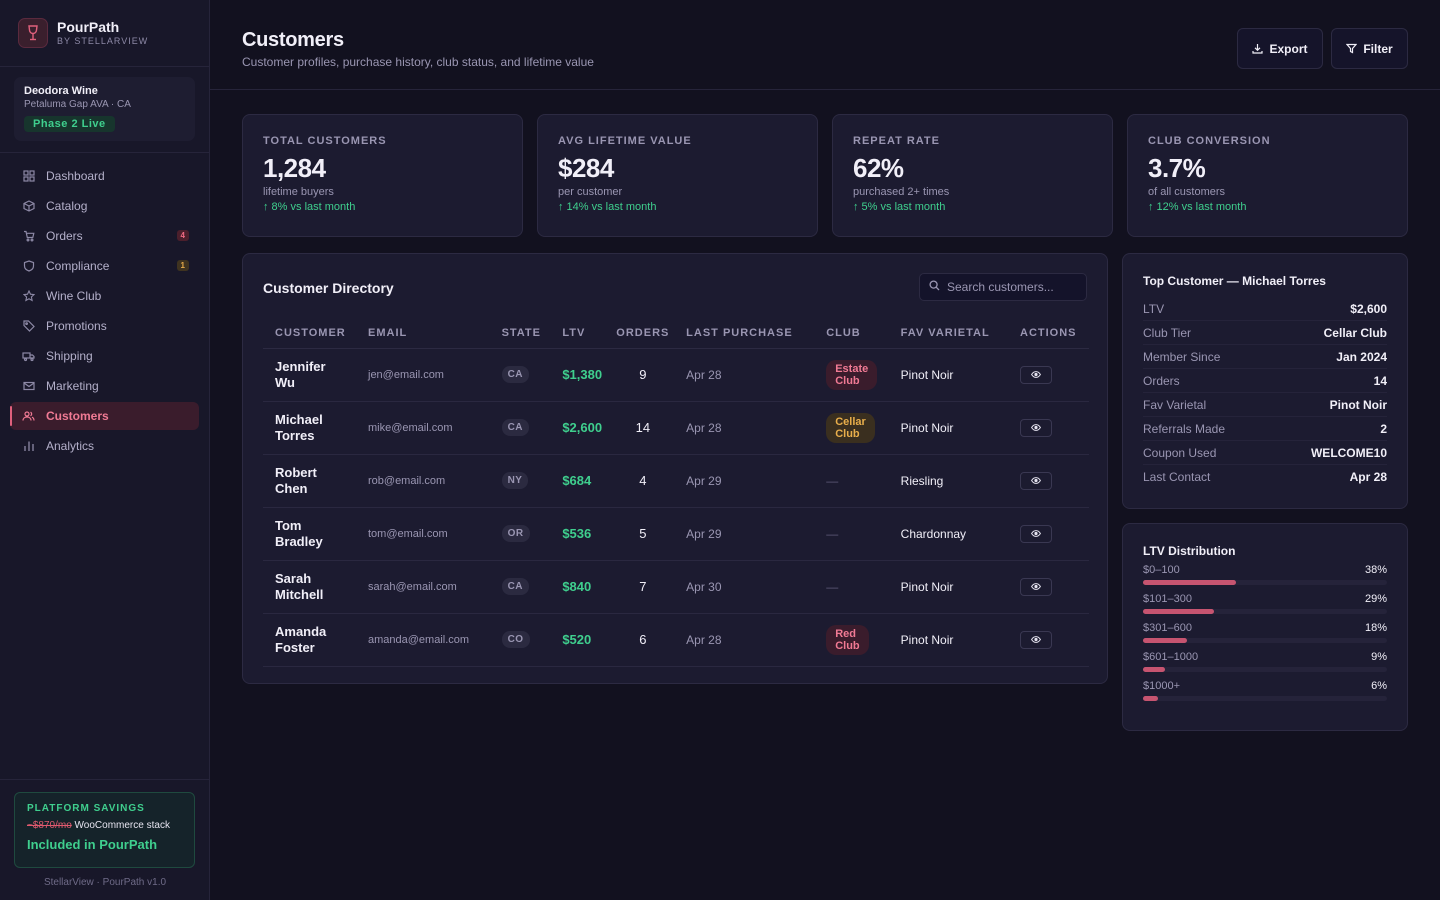  I want to click on filter-label: Filter, so click(1378, 48).